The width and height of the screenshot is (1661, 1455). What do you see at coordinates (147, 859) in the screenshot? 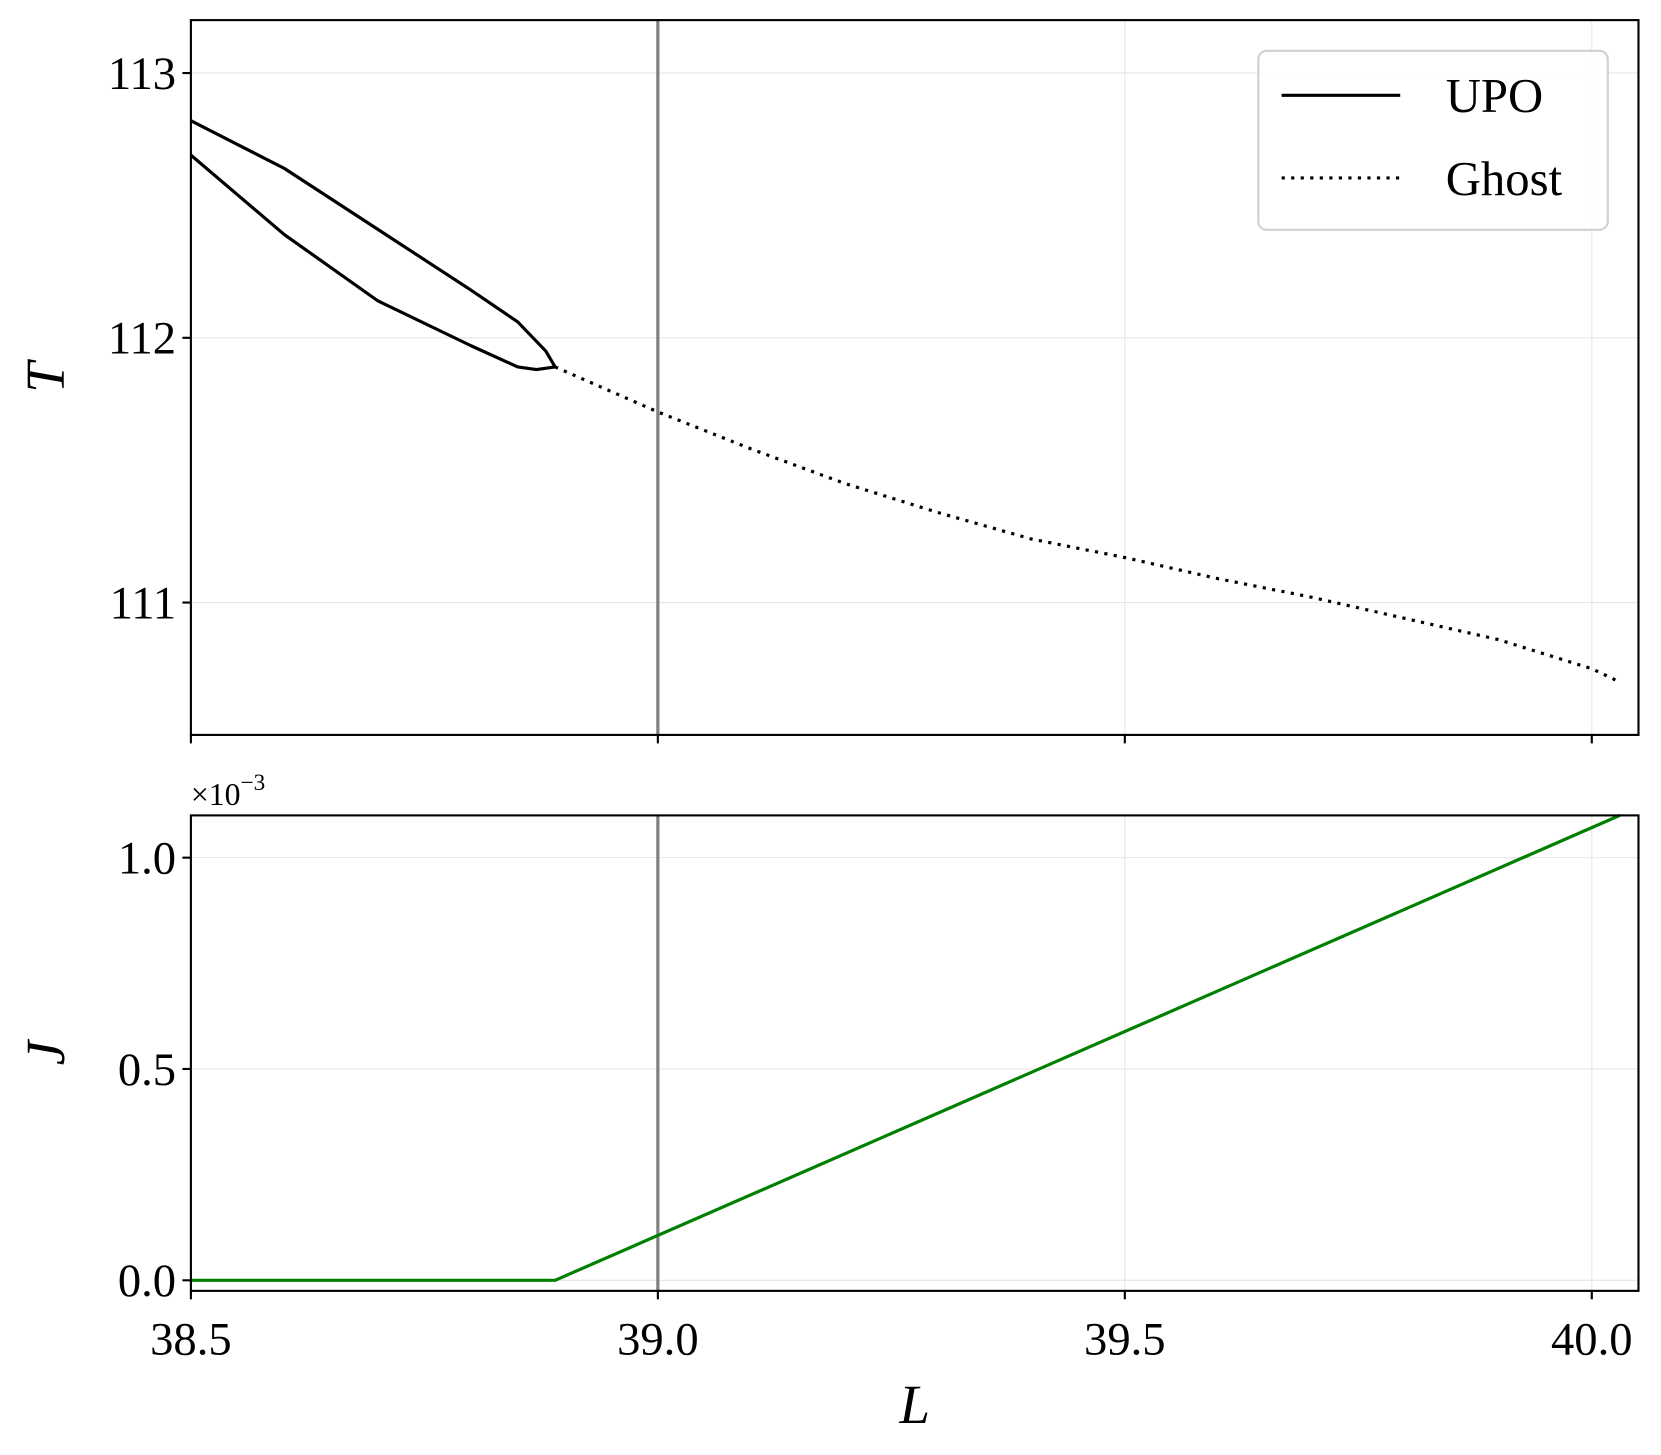
I see `y-tick-label: 1.0` at bounding box center [147, 859].